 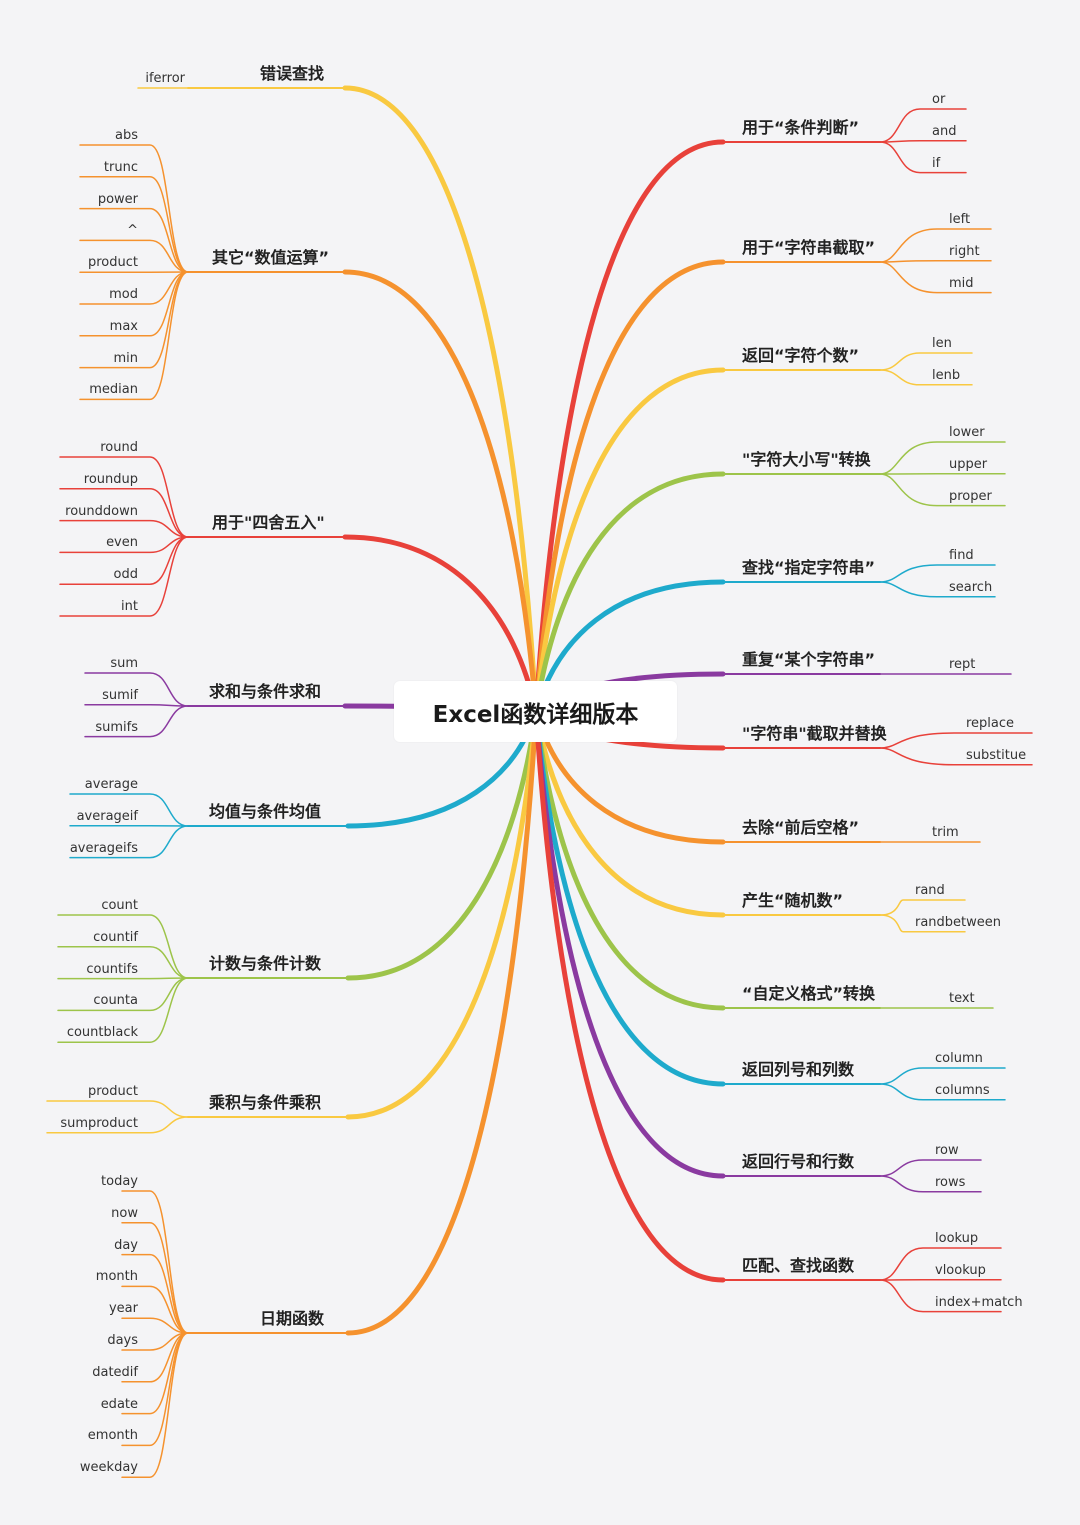 What do you see at coordinates (964, 251) in the screenshot?
I see `leaf-right-2-2: right` at bounding box center [964, 251].